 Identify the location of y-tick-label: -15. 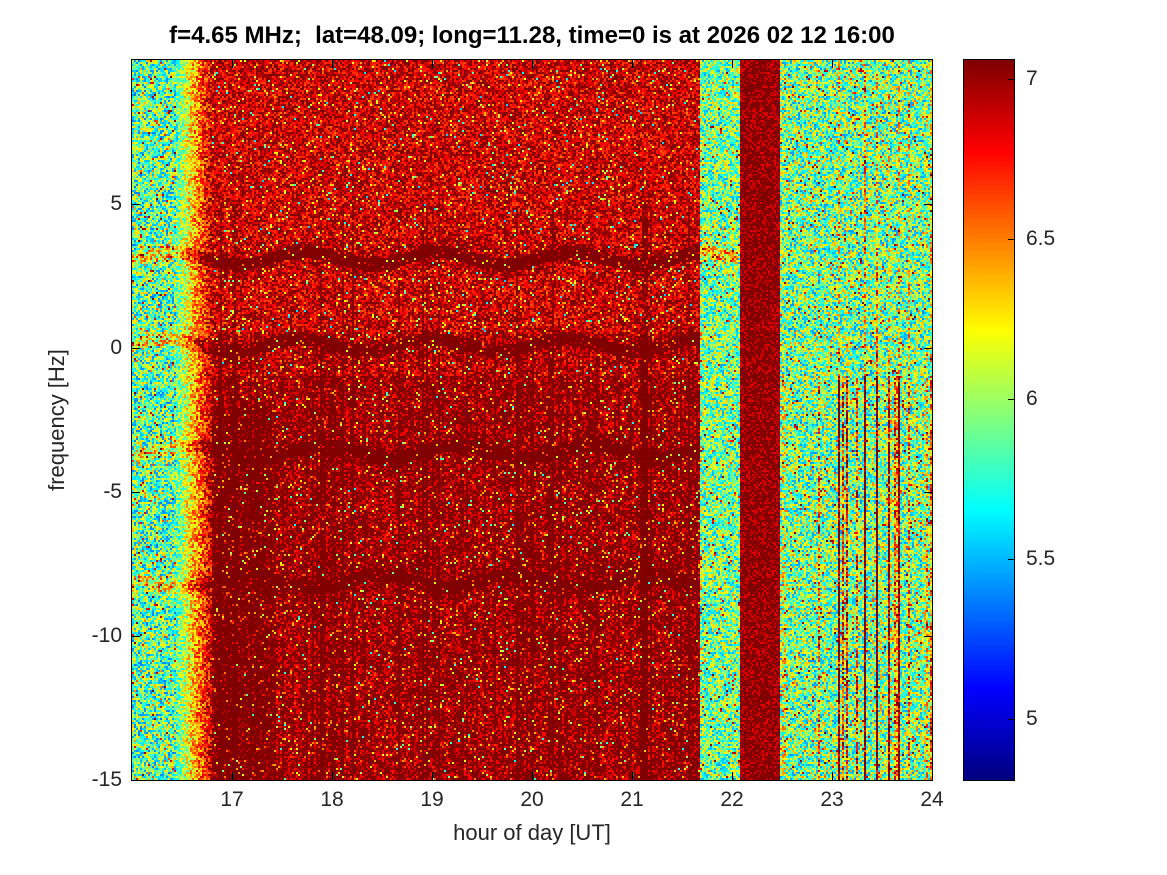
(106, 779).